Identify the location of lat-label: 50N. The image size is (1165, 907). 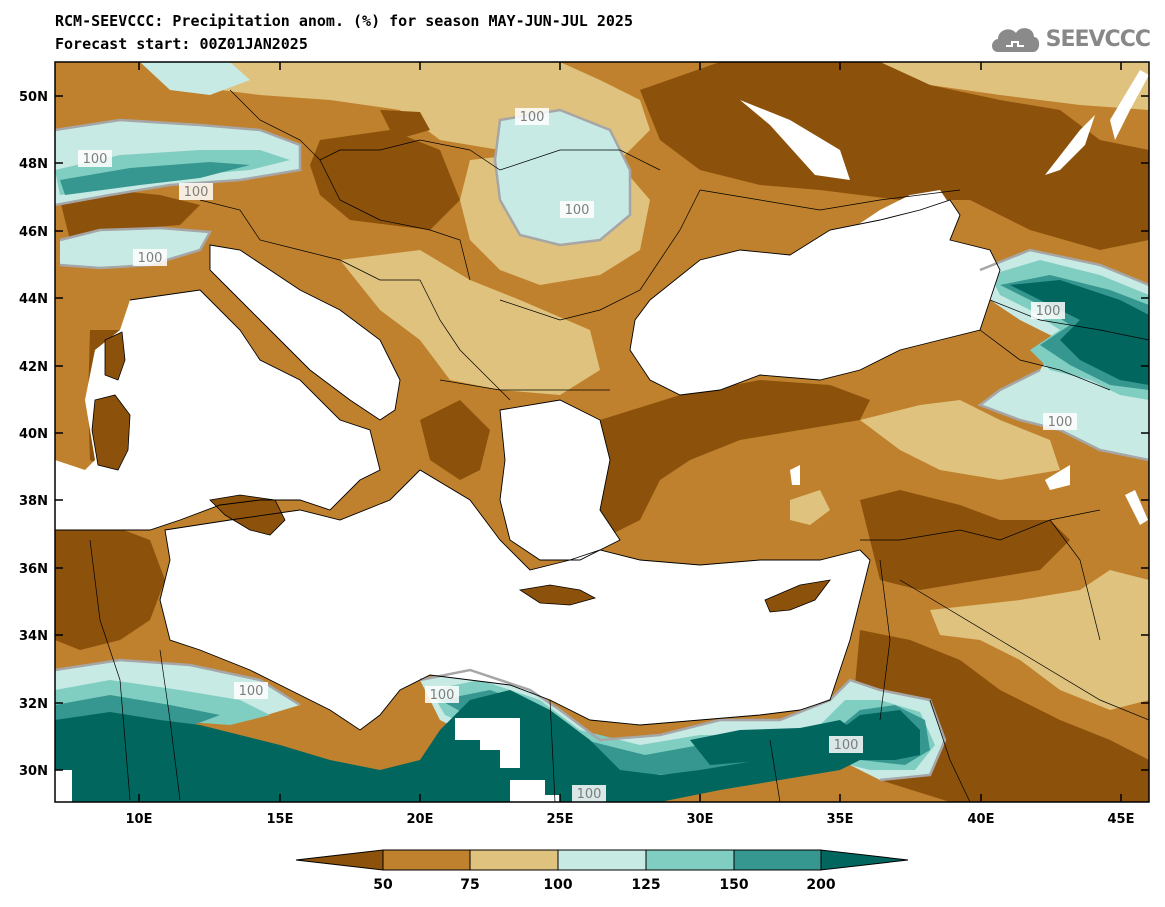
(33, 97).